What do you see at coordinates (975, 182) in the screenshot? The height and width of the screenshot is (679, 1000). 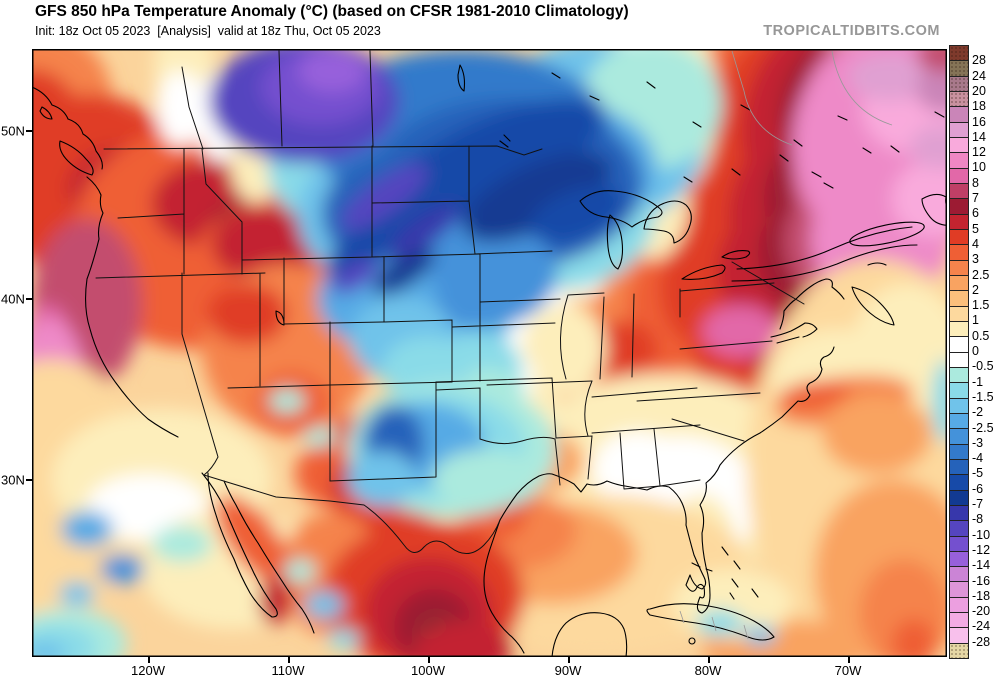 I see `colorbar-tick-label: 8` at bounding box center [975, 182].